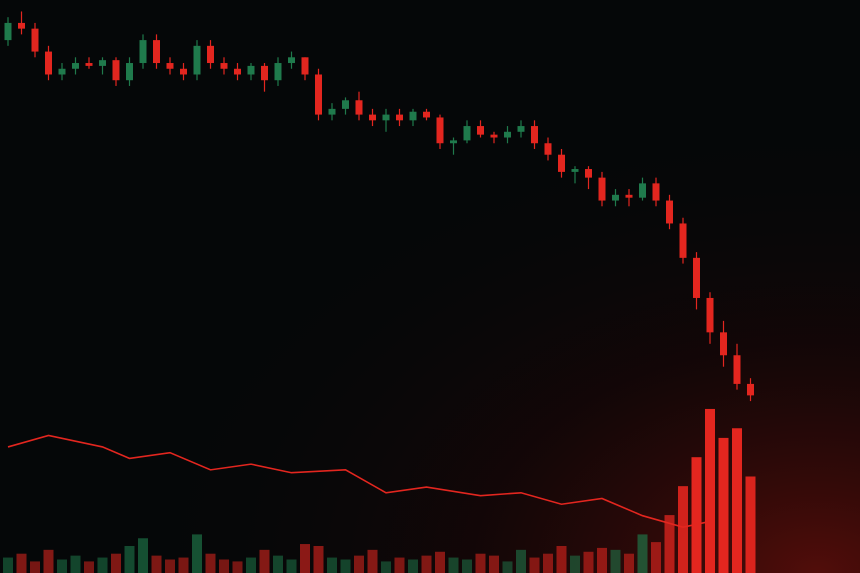 This screenshot has height=573, width=860. What do you see at coordinates (359, 481) in the screenshot?
I see `trend-line` at bounding box center [359, 481].